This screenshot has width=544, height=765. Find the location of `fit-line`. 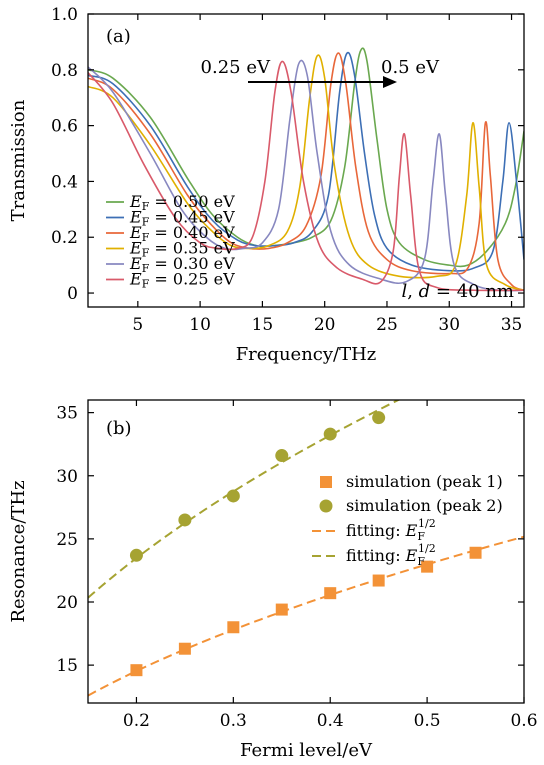

fit-line is located at coordinates (244, 499).